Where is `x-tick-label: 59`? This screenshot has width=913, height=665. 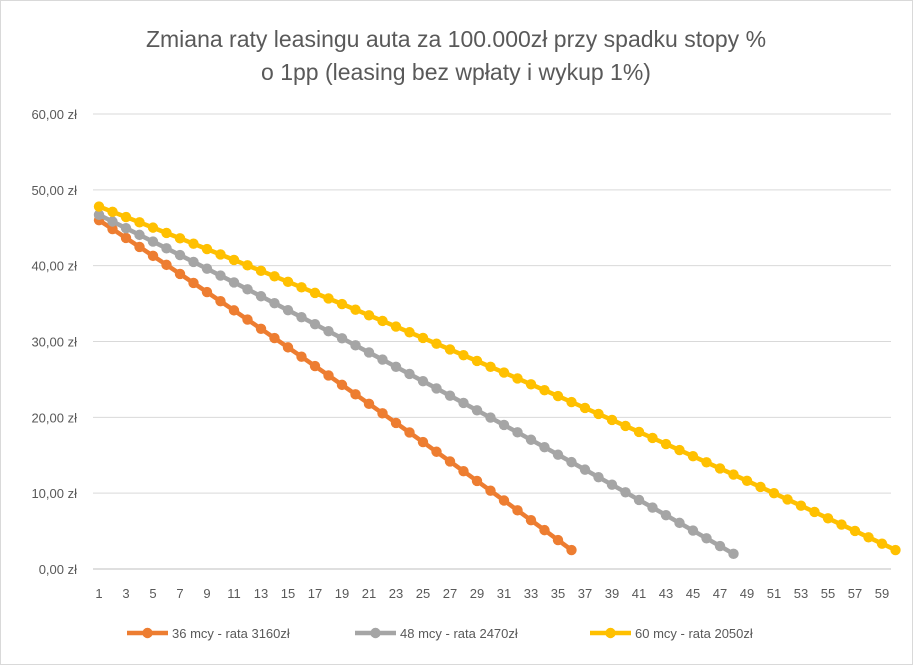 x-tick-label: 59 is located at coordinates (882, 593).